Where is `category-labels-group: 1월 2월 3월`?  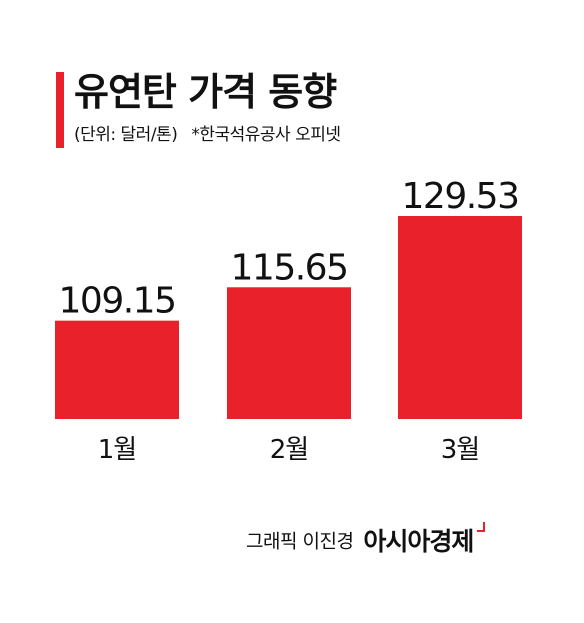
category-labels-group: 1월 2월 3월 is located at coordinates (289, 450).